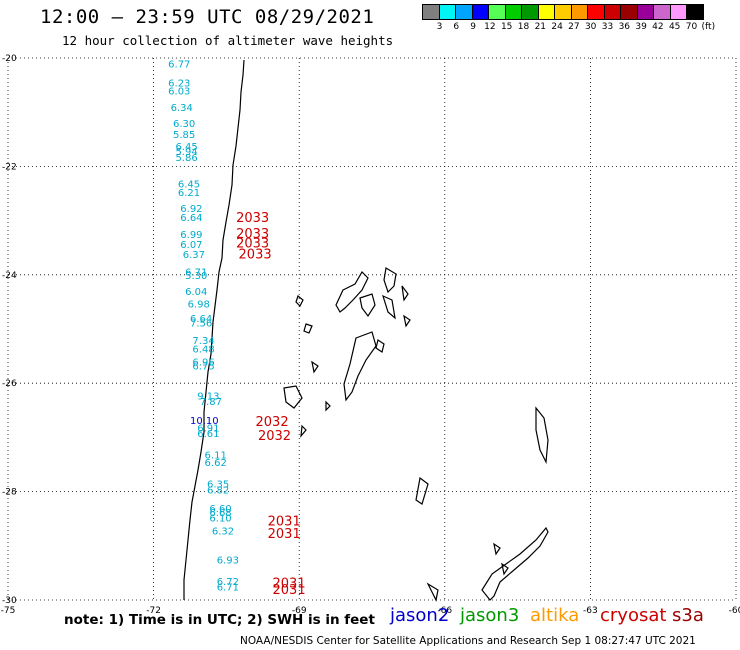 The image size is (740, 650). I want to click on colorbar-label: 45, so click(674, 27).